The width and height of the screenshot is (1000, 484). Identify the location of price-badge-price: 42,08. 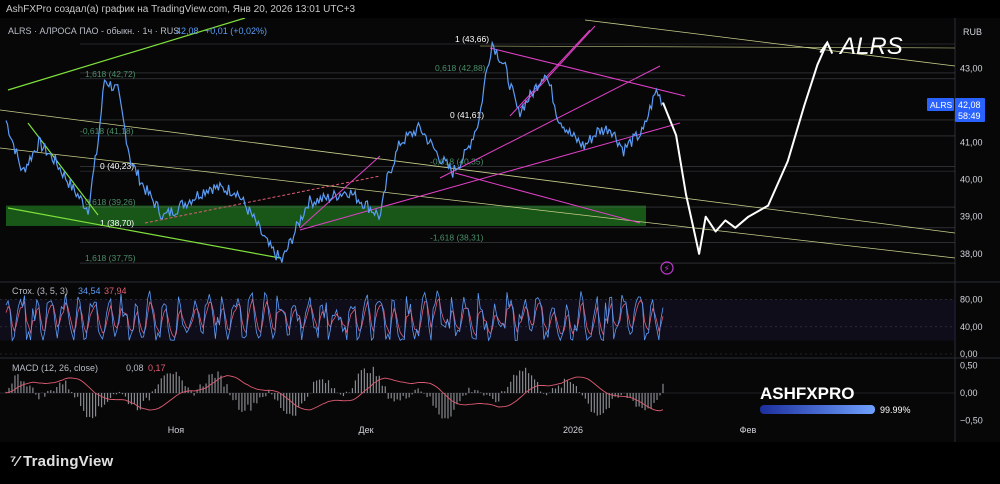
(969, 105).